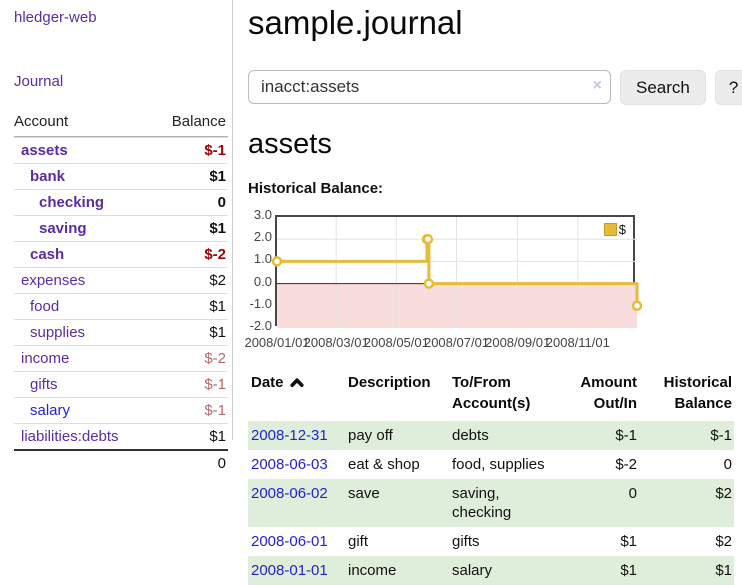 This screenshot has width=742, height=585. Describe the element at coordinates (364, 493) in the screenshot. I see `transaction-description: save` at that location.